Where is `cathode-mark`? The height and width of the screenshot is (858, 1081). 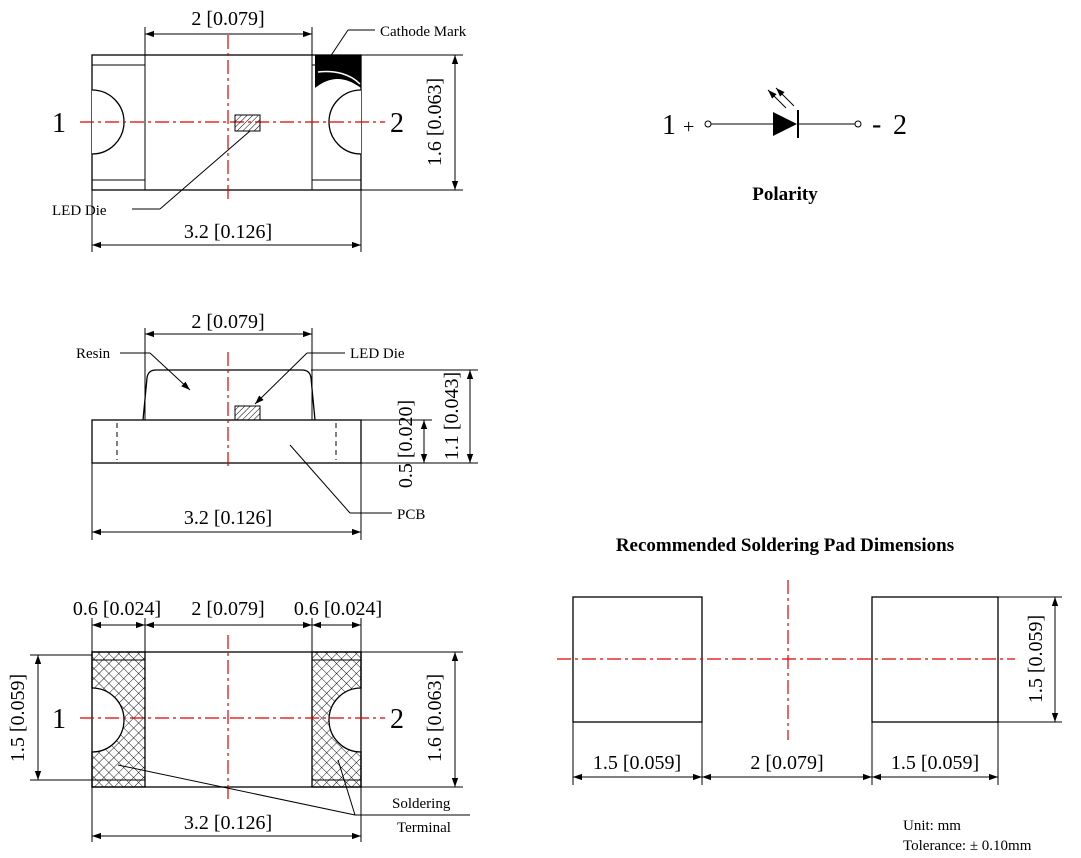 cathode-mark is located at coordinates (338, 71).